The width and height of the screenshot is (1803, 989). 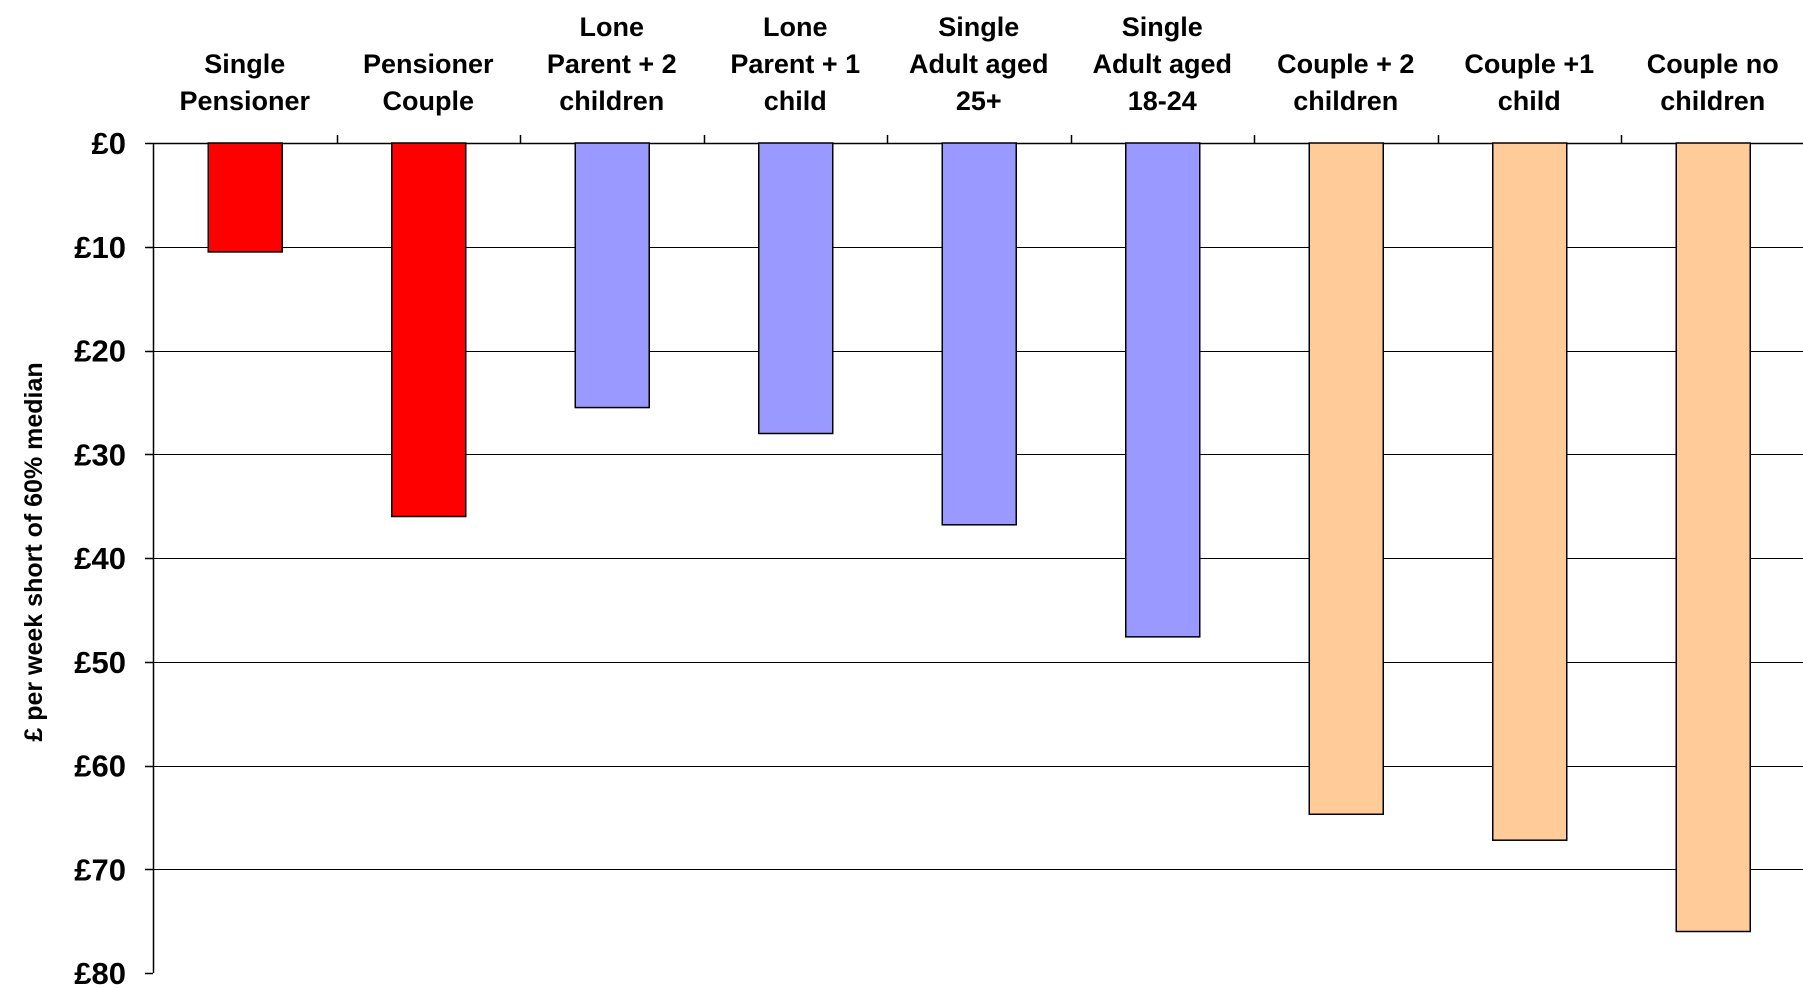 I want to click on y-tick-label: £30, so click(x=100, y=454).